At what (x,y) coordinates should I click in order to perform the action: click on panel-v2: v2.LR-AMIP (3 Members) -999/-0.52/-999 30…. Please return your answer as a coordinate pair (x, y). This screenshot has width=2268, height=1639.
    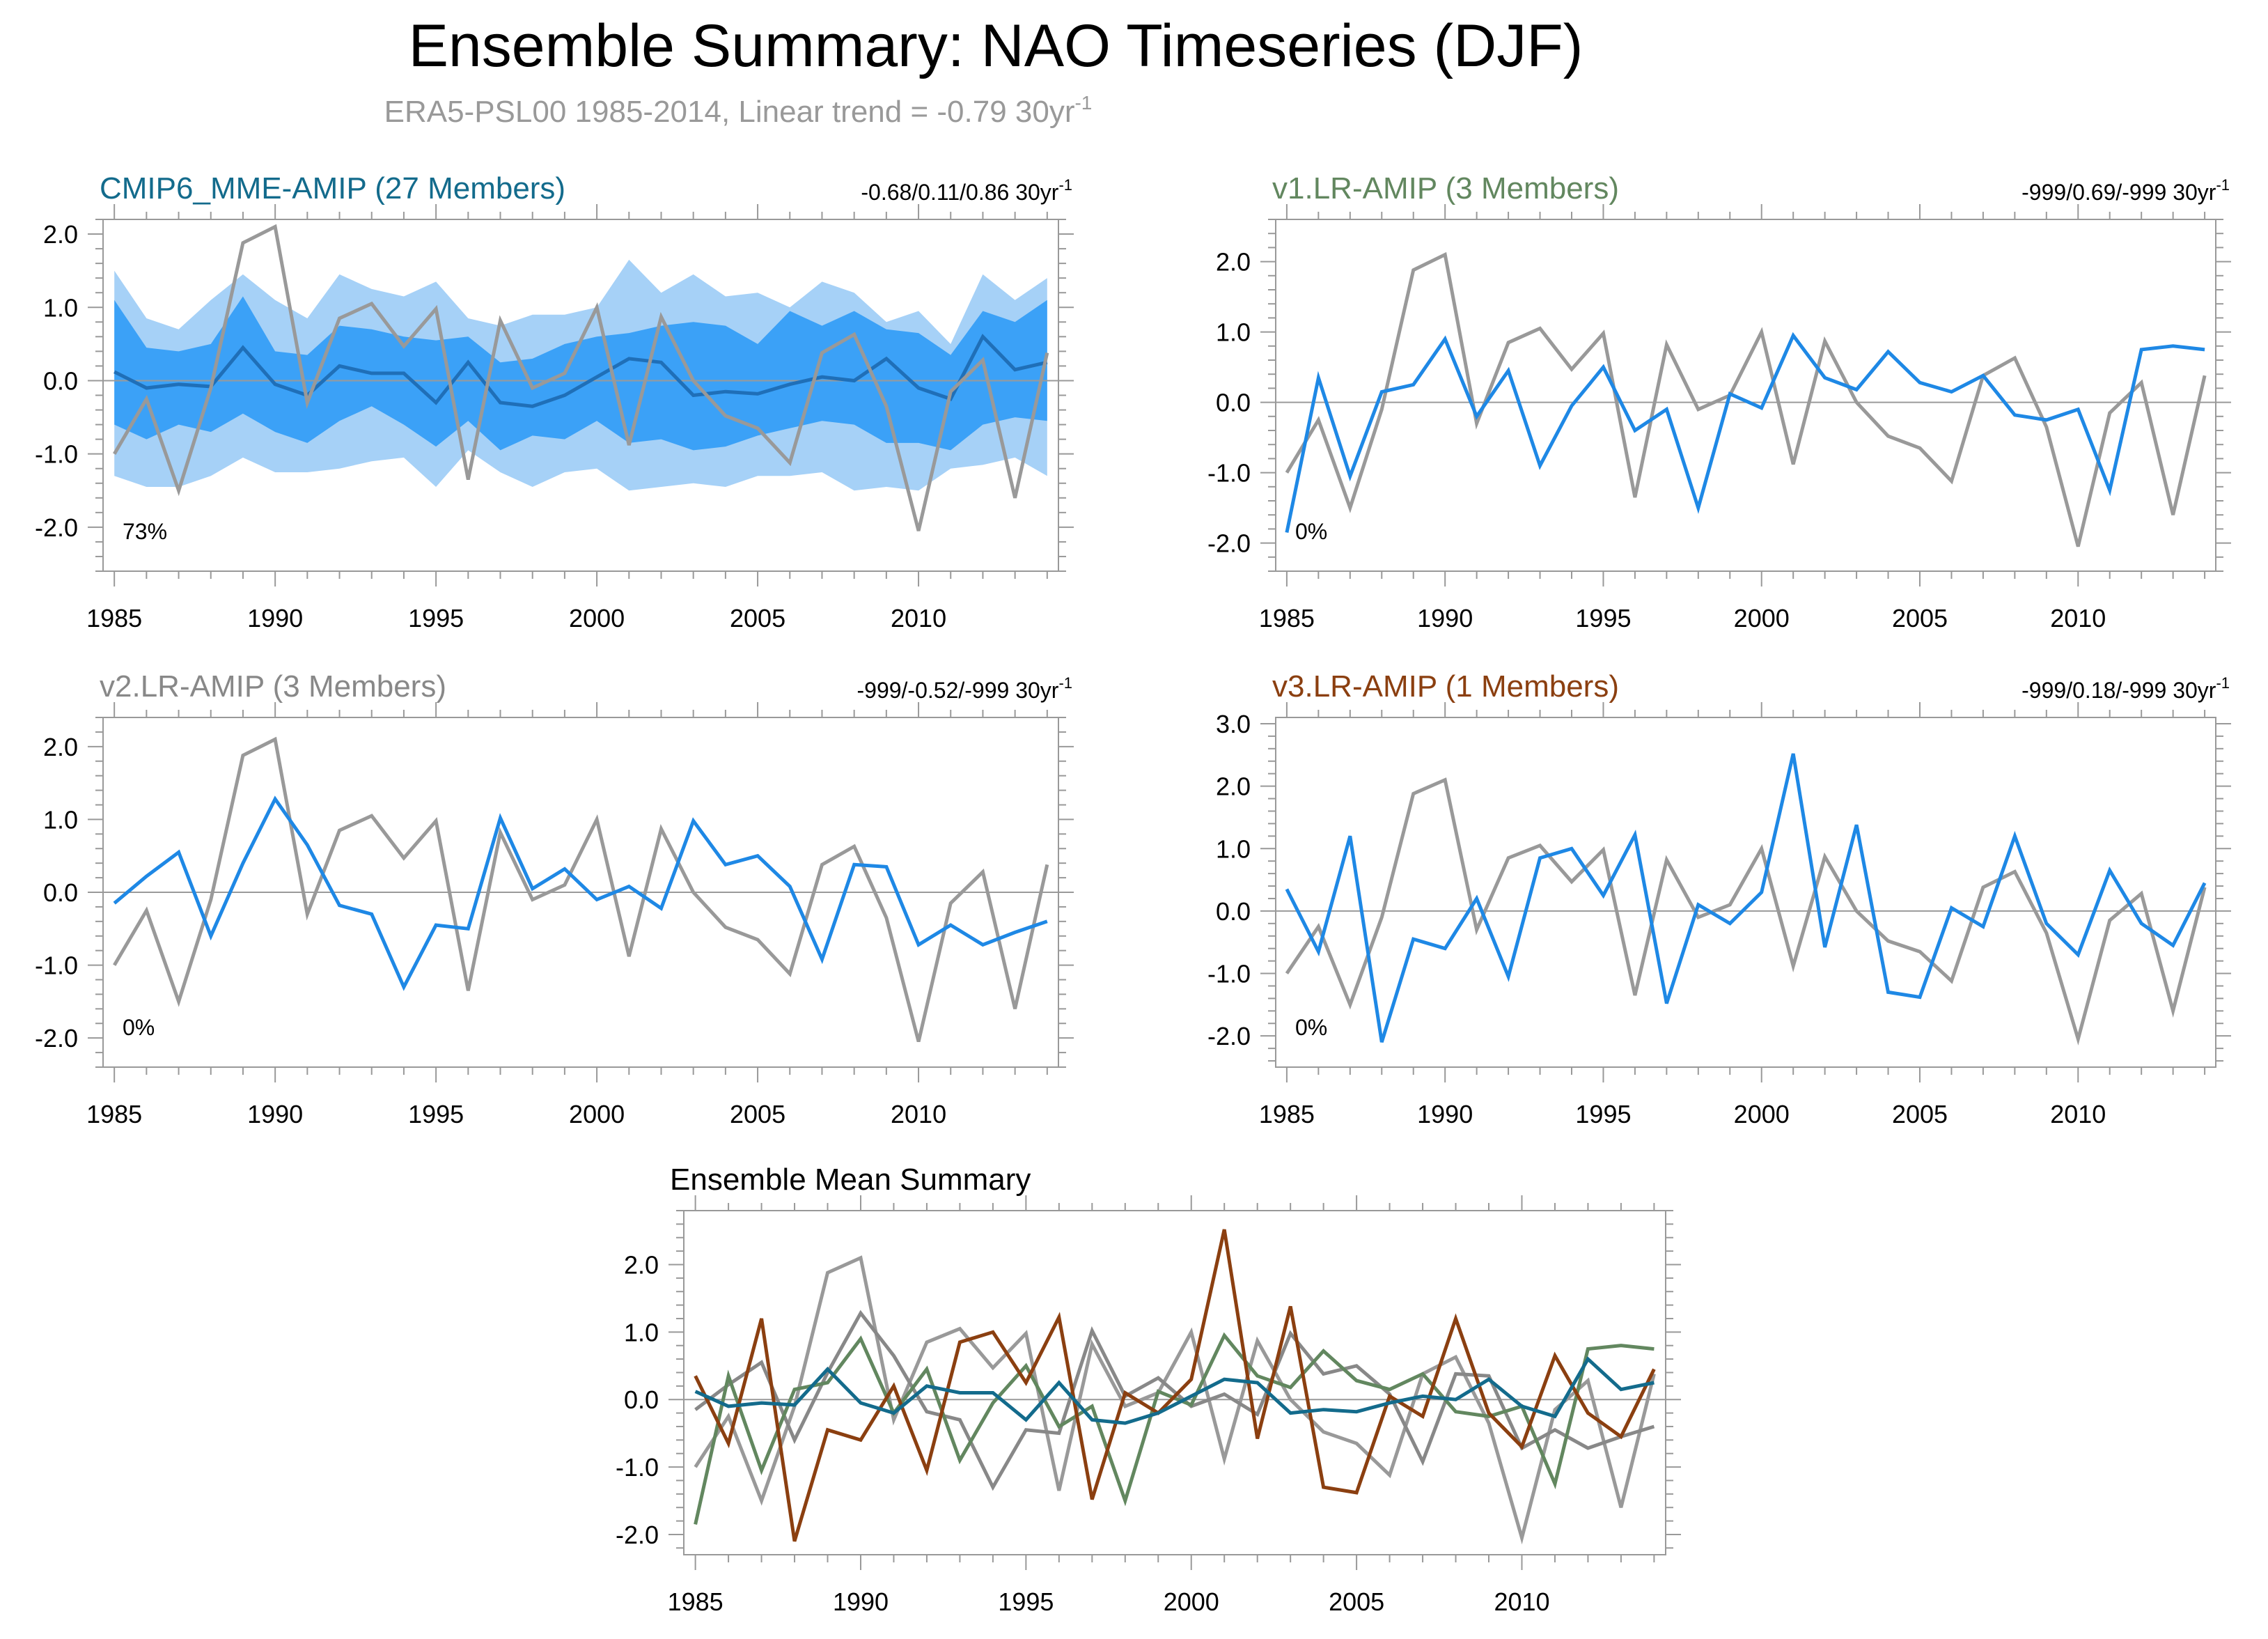
    Looking at the image, I should click on (554, 898).